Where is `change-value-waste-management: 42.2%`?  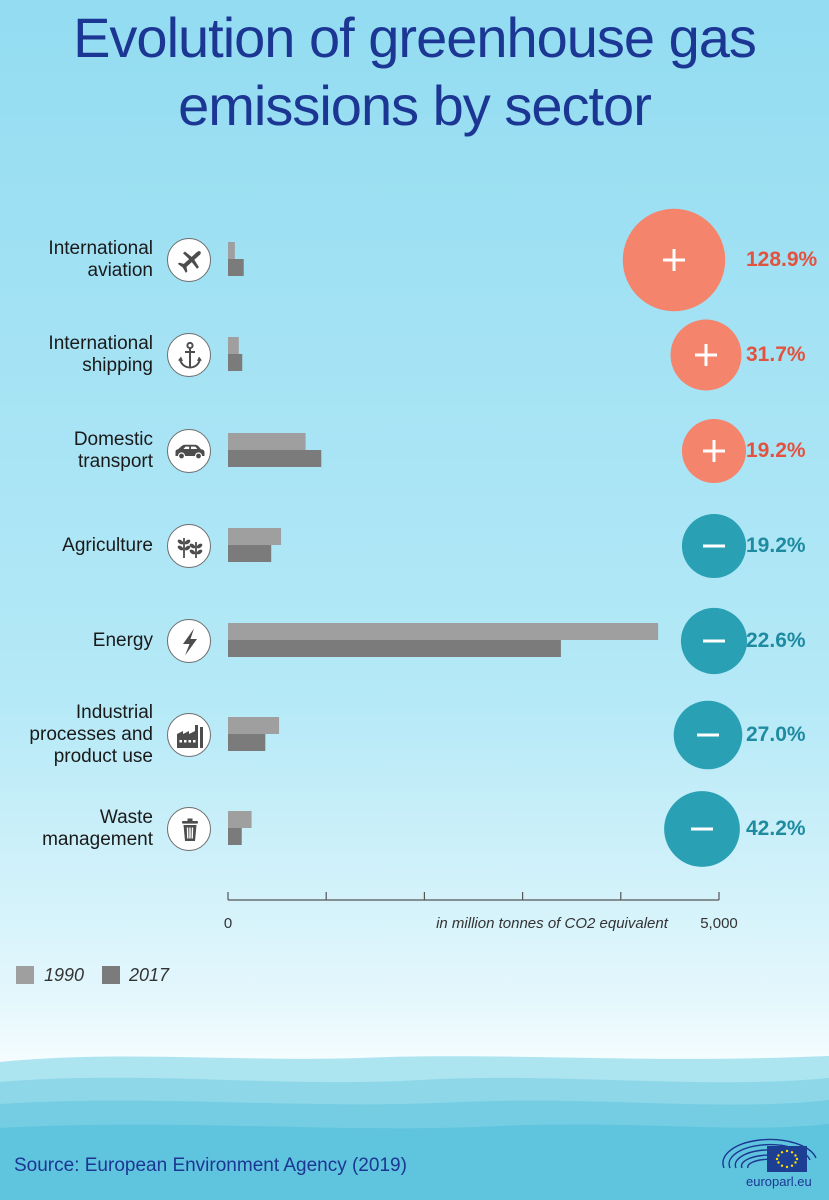
change-value-waste-management: 42.2% is located at coordinates (776, 828).